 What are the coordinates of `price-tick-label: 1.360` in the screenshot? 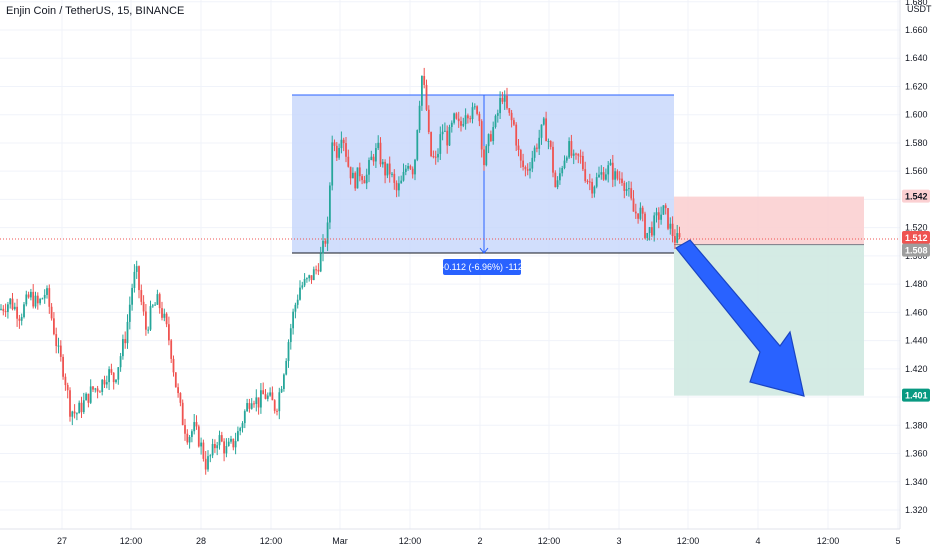 It's located at (916, 454).